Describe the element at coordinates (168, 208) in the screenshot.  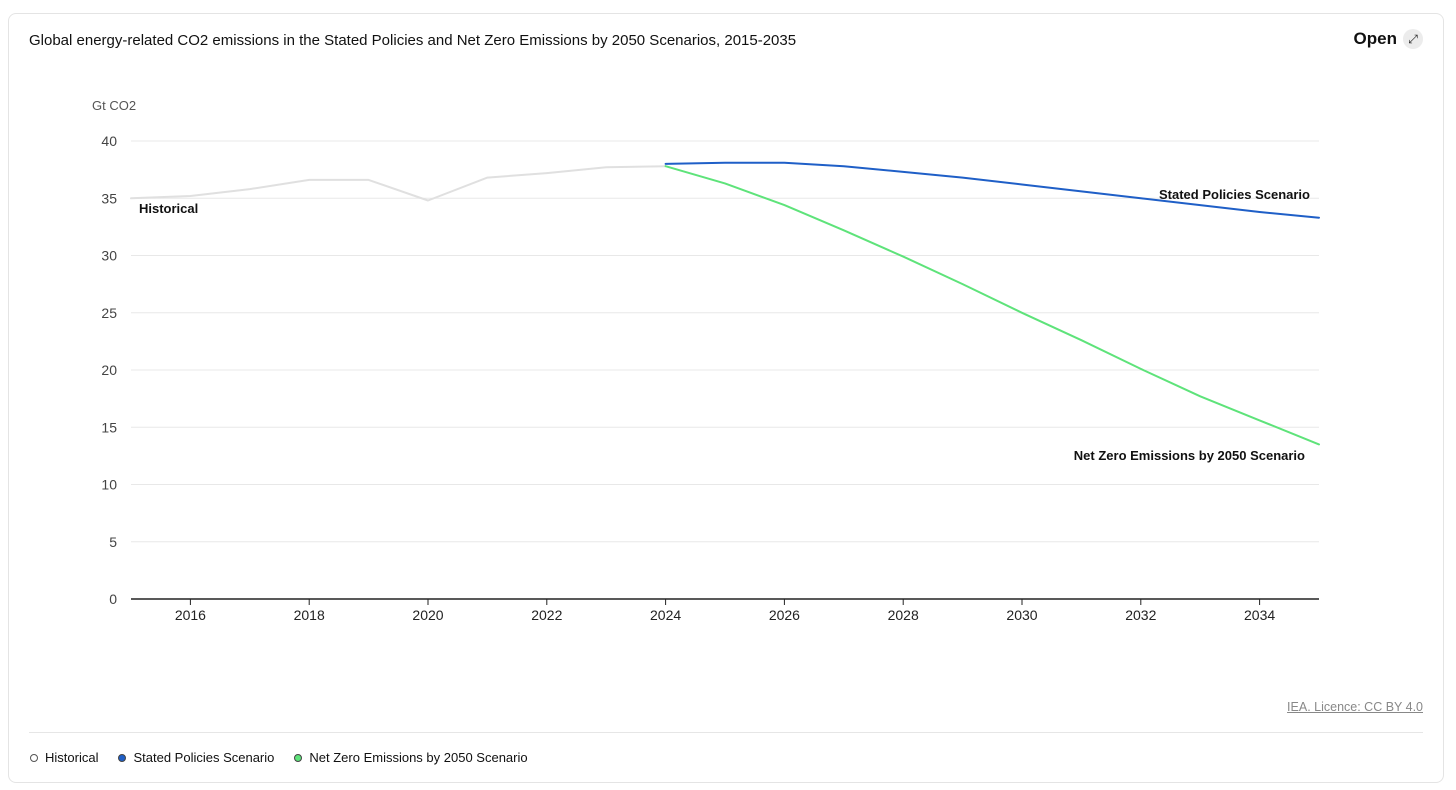
I see `historical-series-label: Historical` at that location.